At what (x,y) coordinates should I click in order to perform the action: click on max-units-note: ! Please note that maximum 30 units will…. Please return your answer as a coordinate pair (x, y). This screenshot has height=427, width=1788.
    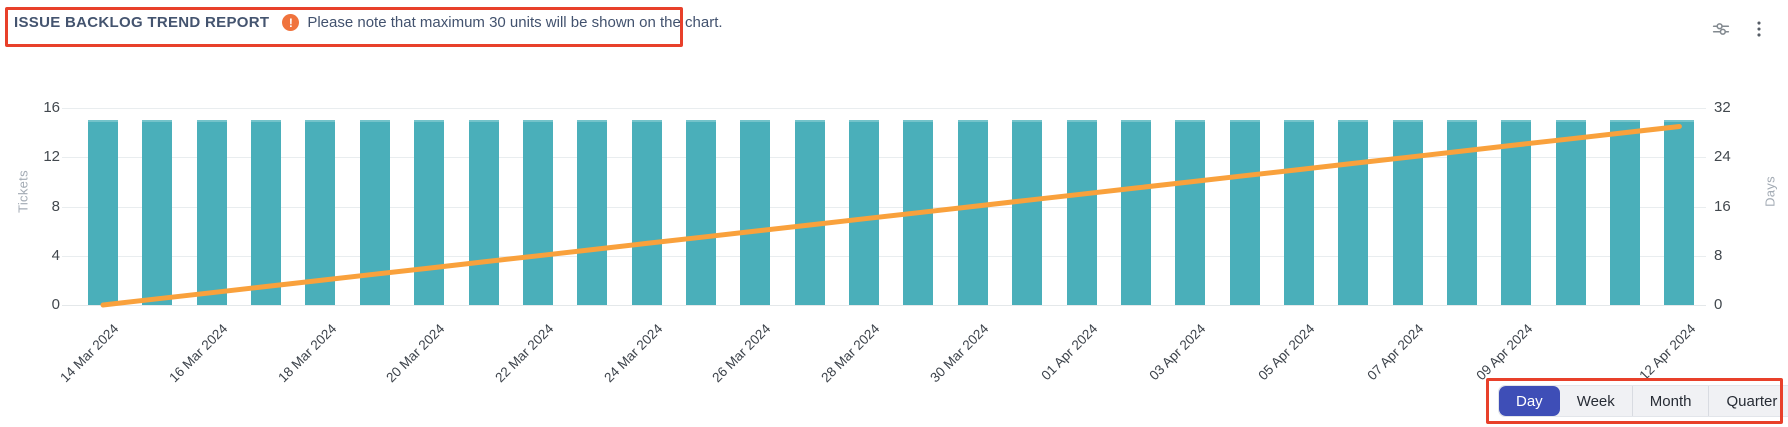
    Looking at the image, I should click on (502, 22).